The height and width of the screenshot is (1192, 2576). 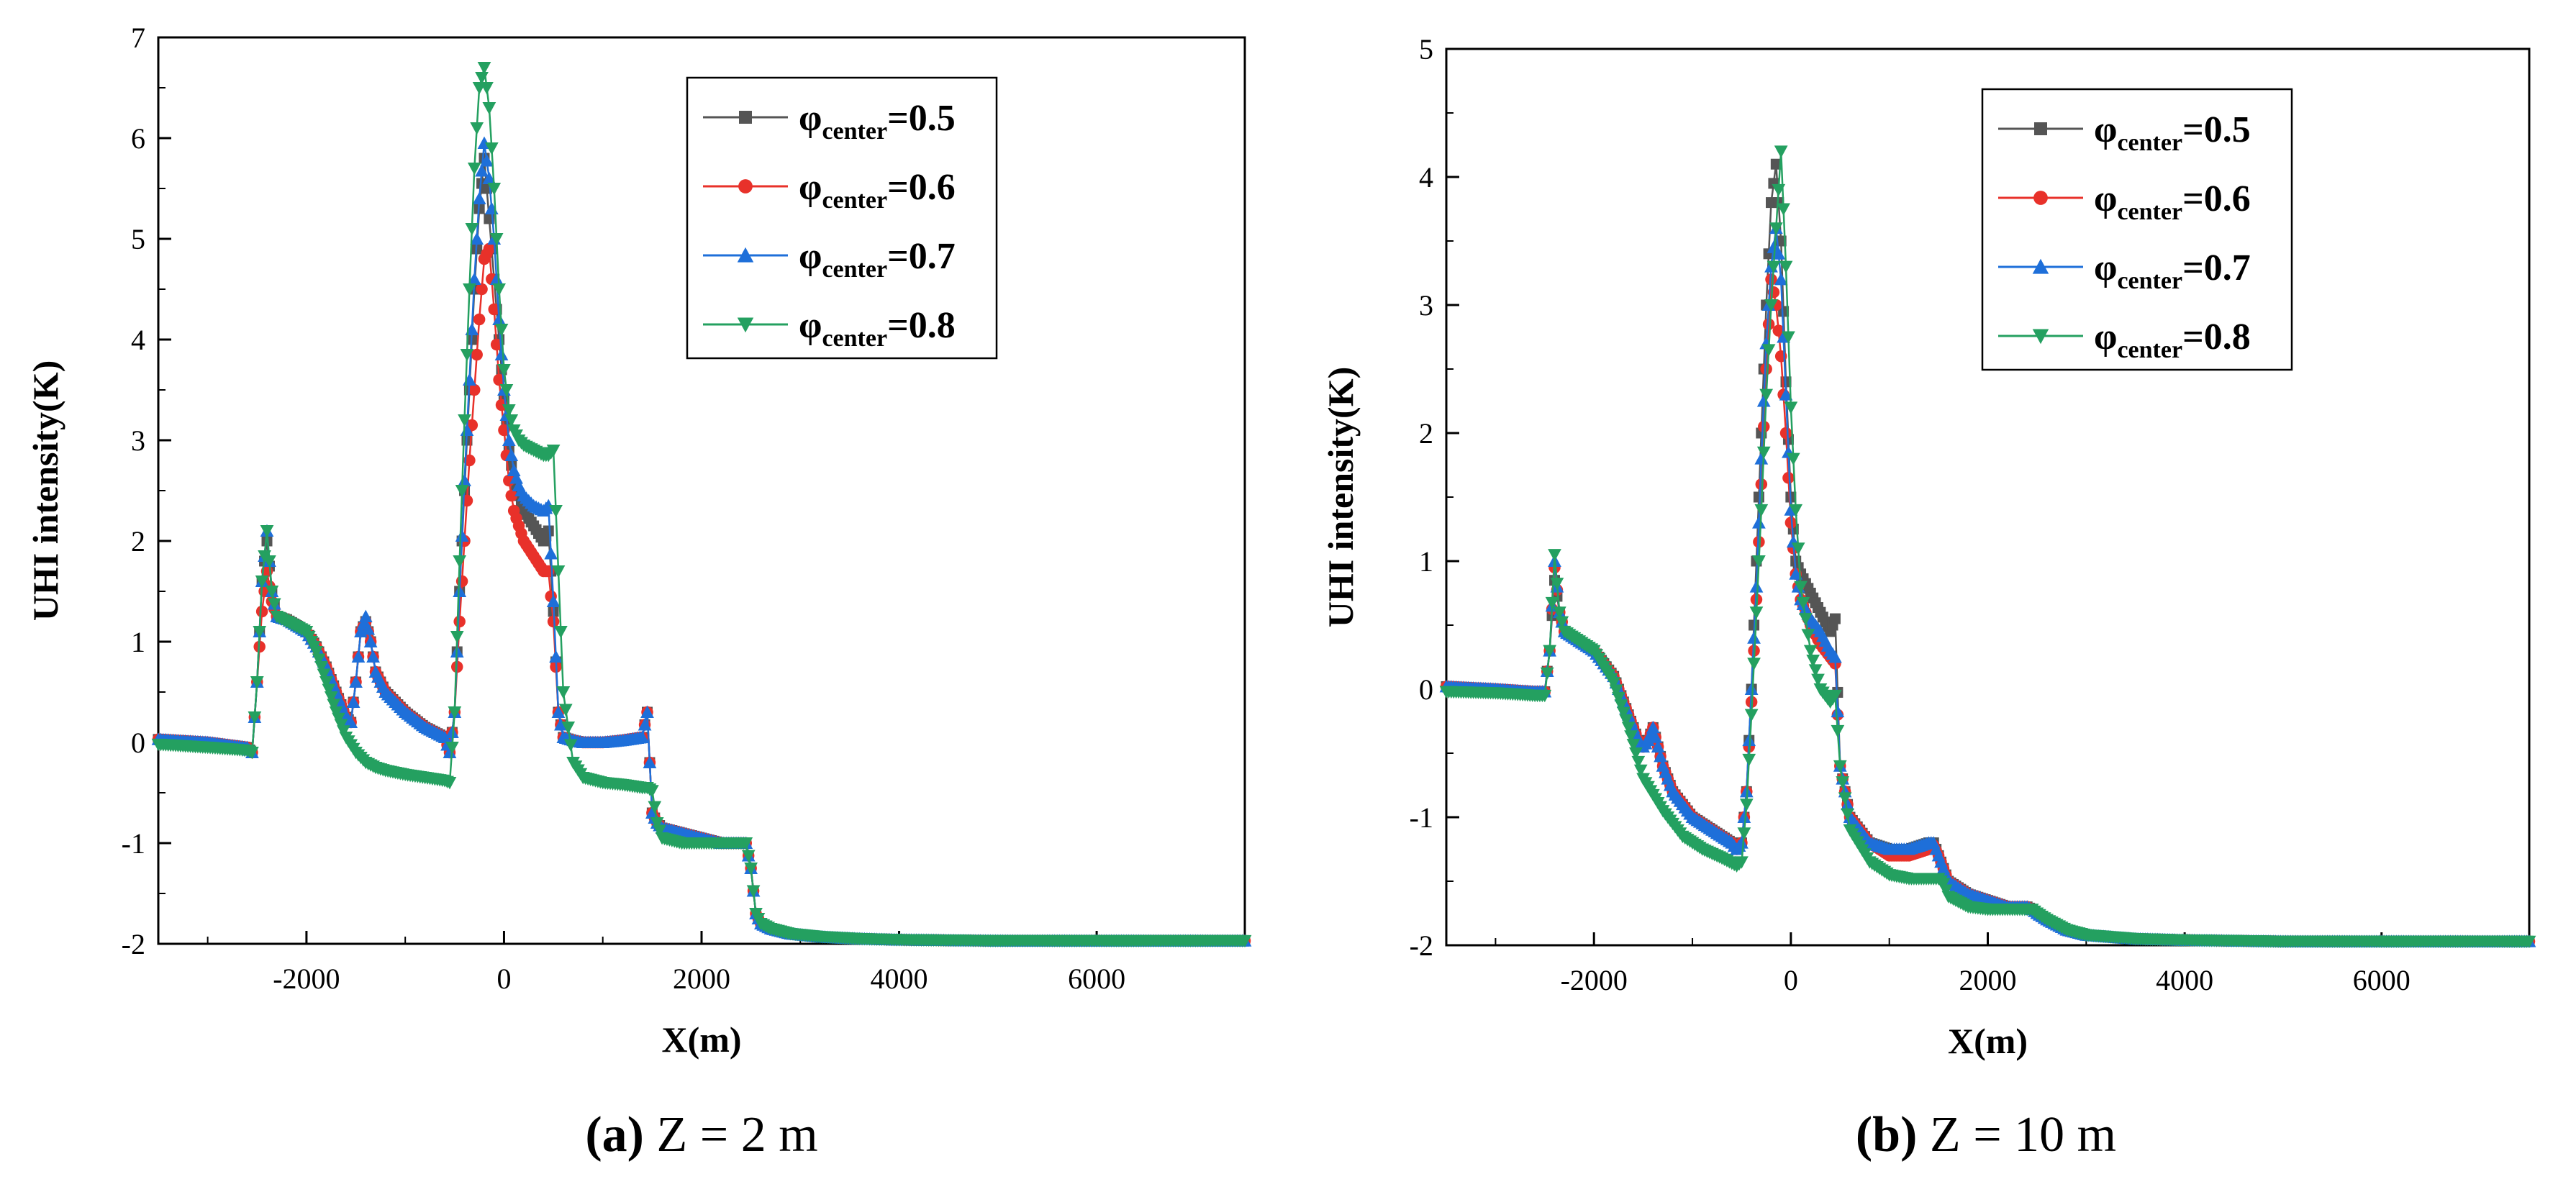 I want to click on y-tick-label: 7, so click(x=138, y=38).